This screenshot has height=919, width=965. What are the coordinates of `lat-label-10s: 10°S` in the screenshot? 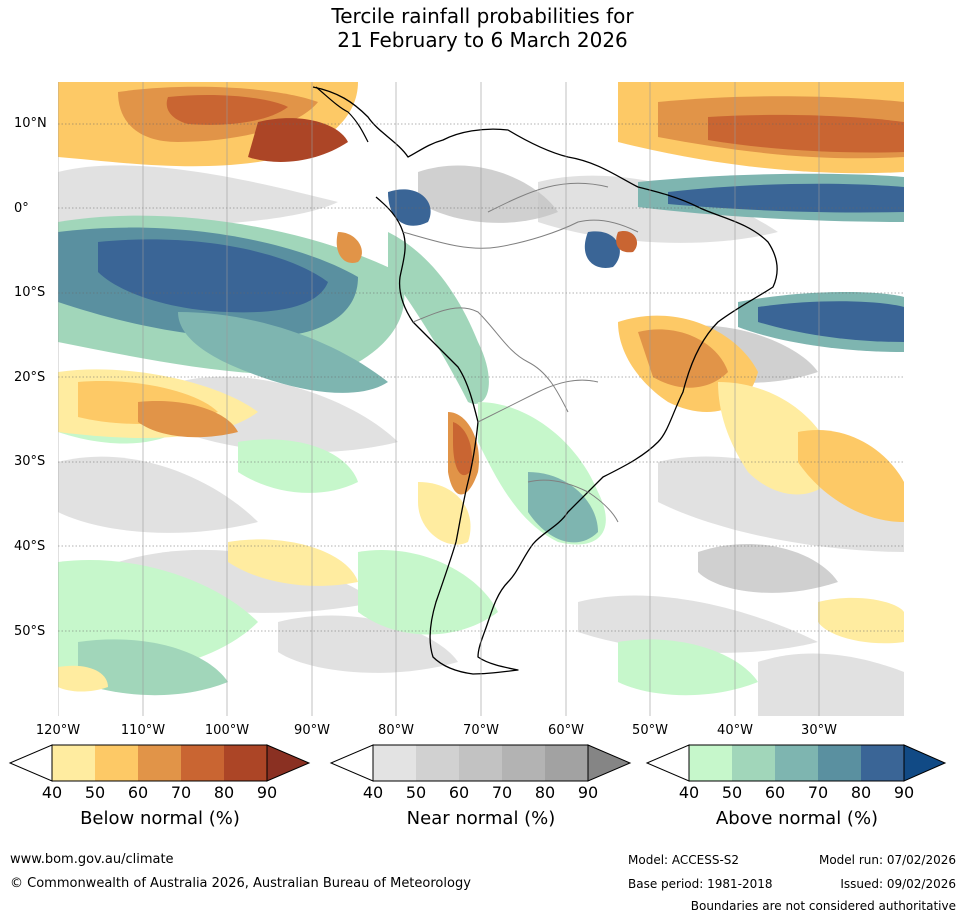 It's located at (30, 292).